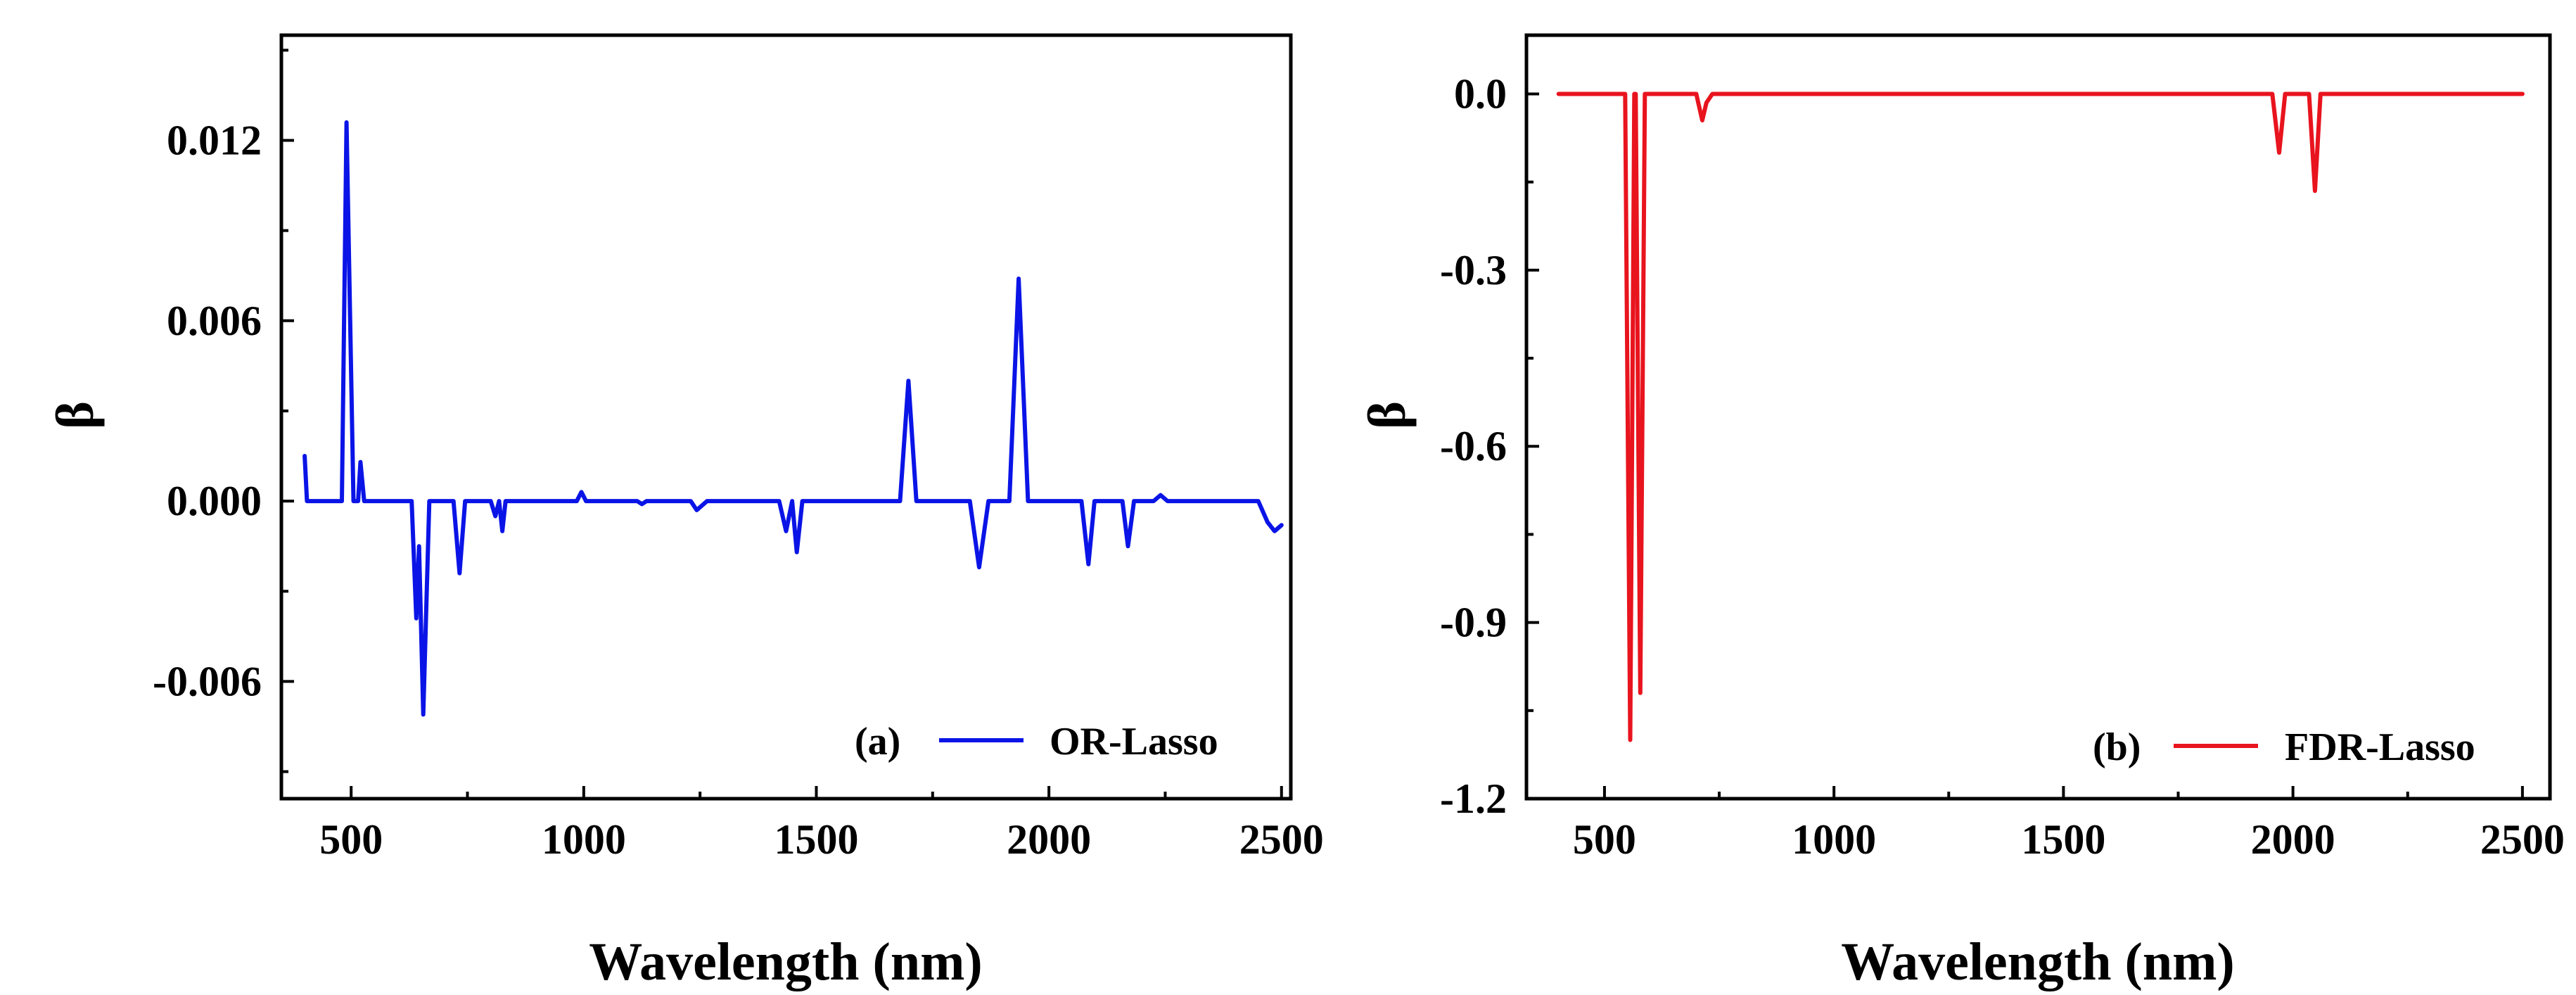 The image size is (2576, 995). Describe the element at coordinates (2037, 961) in the screenshot. I see `x-axis-title-b: Wavelength (nm)` at that location.